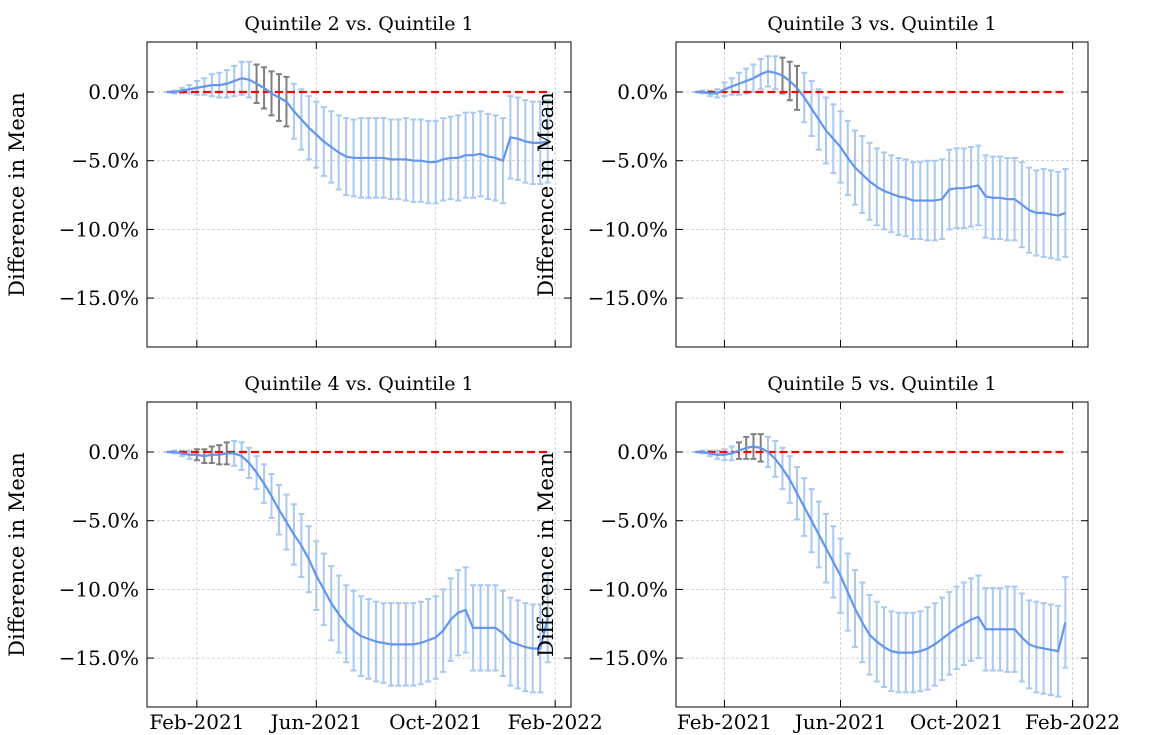 This screenshot has width=1150, height=735. I want to click on chart-title: Quintile 3 vs. Quintile 1, so click(881, 24).